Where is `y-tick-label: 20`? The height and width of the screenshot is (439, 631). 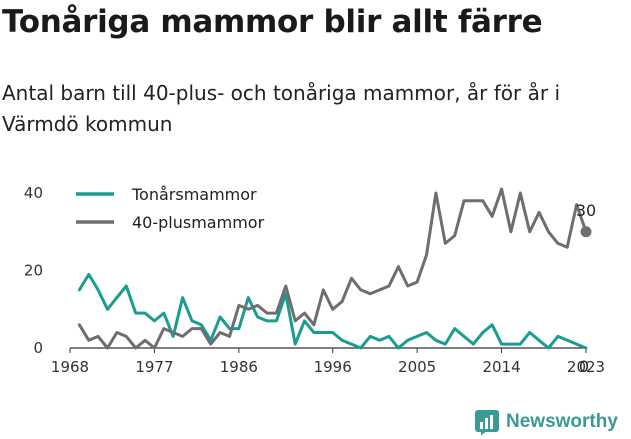
y-tick-label: 20 is located at coordinates (33, 271).